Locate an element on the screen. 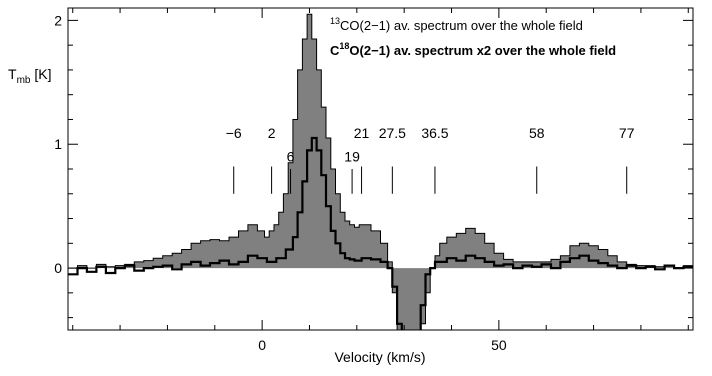 The image size is (712, 376). legend-13co-sup: 13 is located at coordinates (335, 21).